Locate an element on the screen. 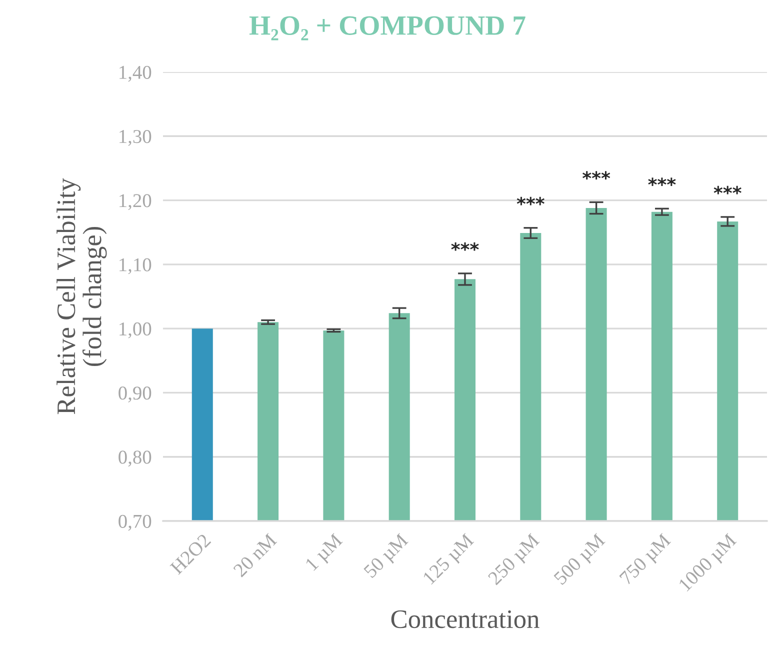 The width and height of the screenshot is (775, 646). x-tick-label: 20 nM is located at coordinates (255, 555).